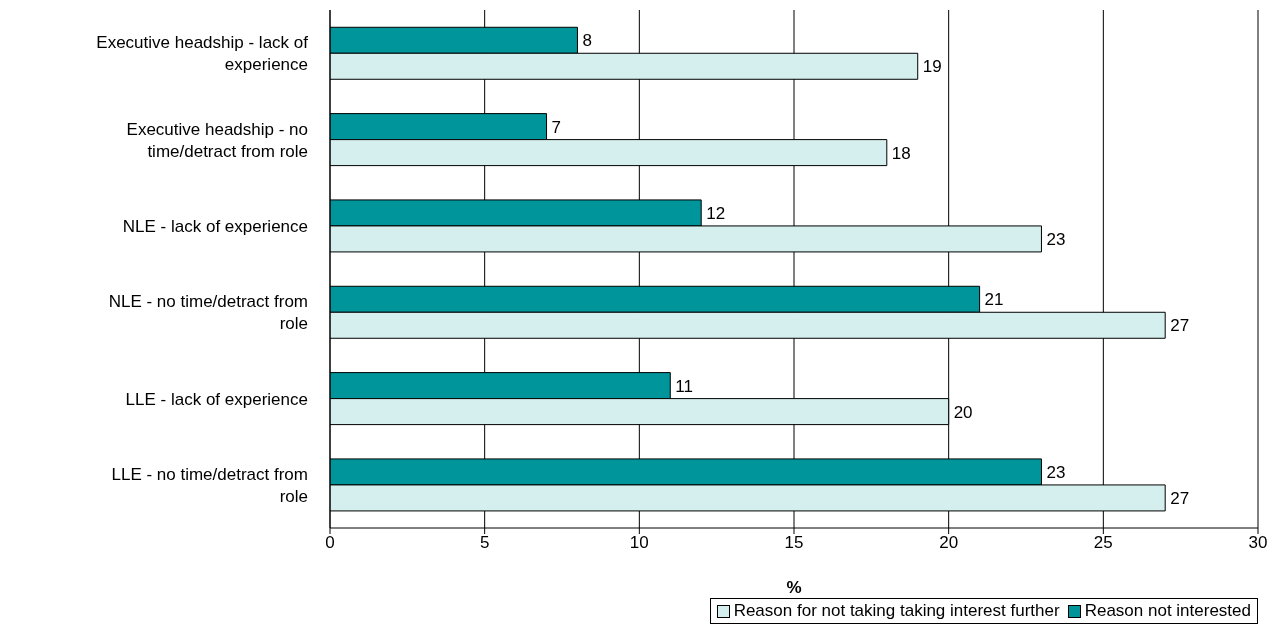  I want to click on x-tick-label: 0, so click(330, 543).